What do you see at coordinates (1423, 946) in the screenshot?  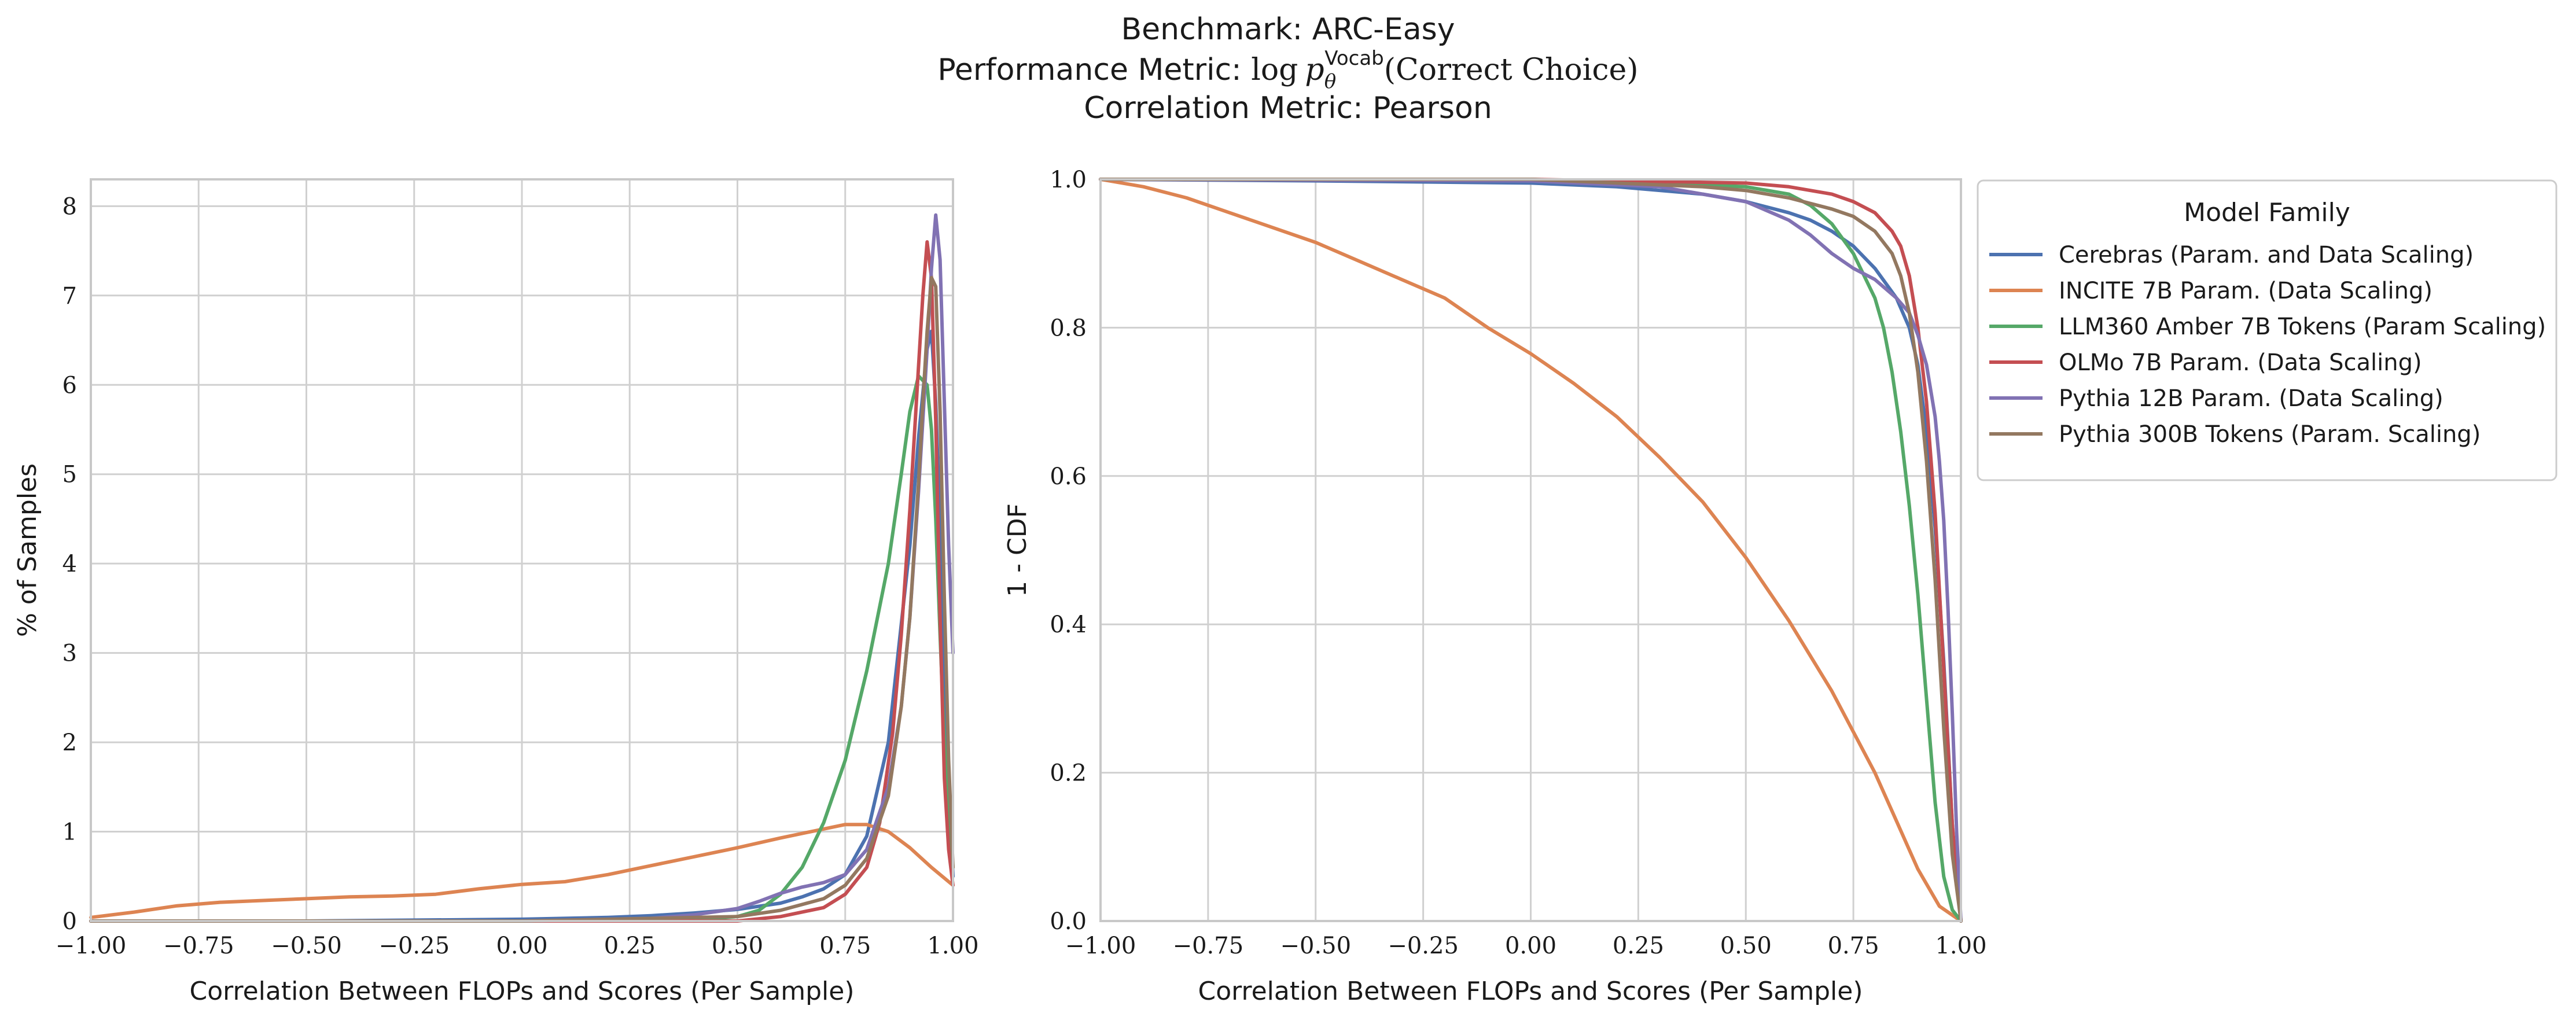 I see `survival-x-tick-label: −0.25` at bounding box center [1423, 946].